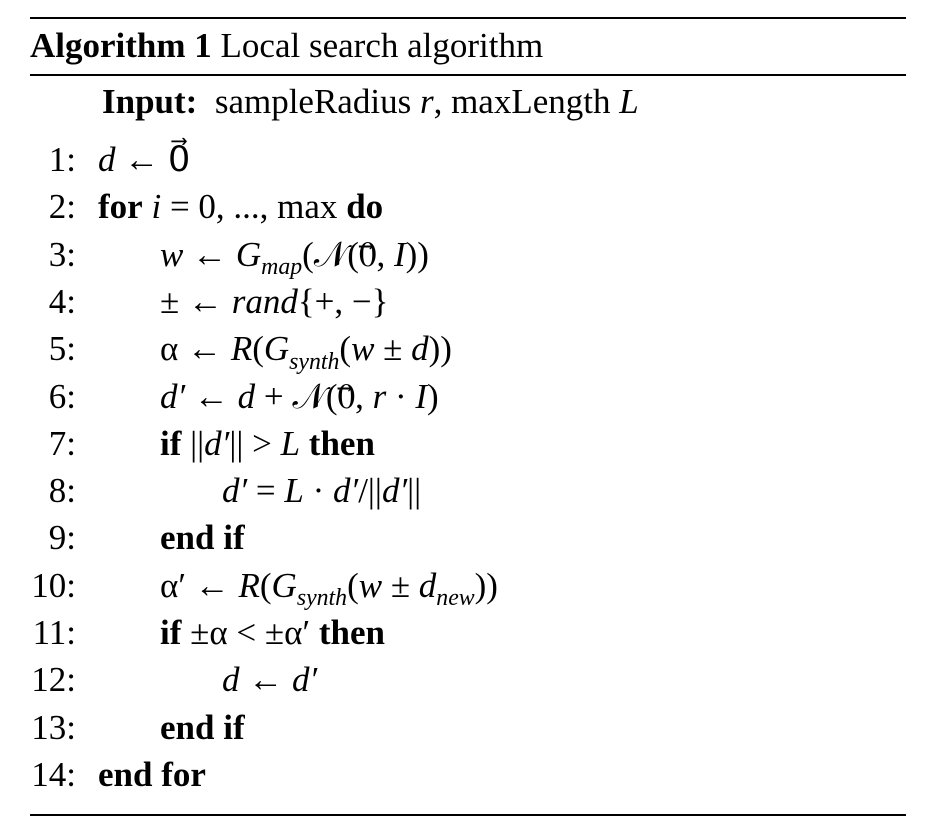 The height and width of the screenshot is (833, 941). I want to click on text-segment: , maxLength, so click(526, 101).